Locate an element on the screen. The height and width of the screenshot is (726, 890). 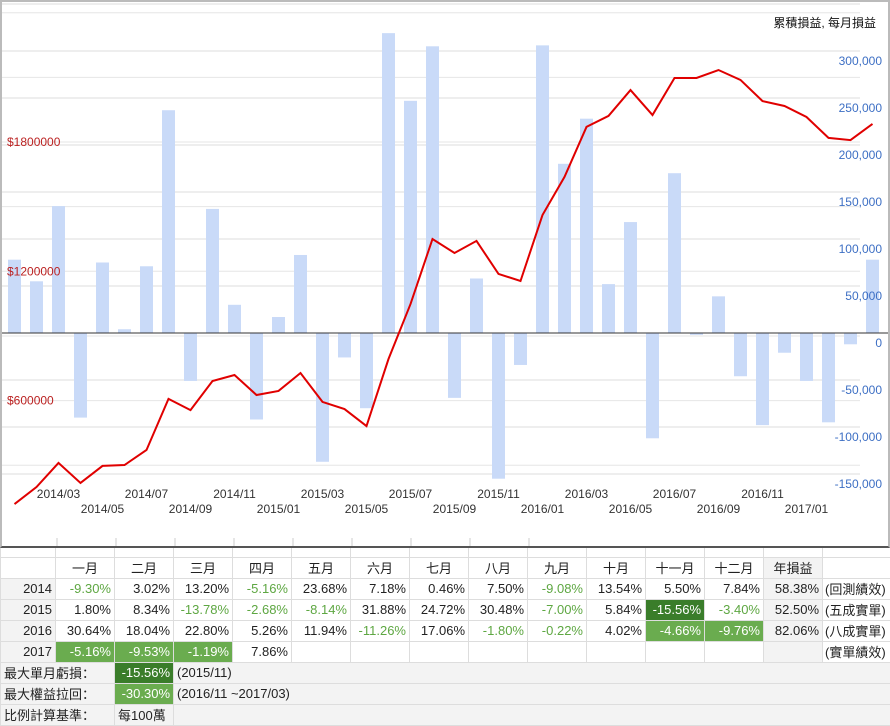
chart-legend: 累積損益, 每月損益 is located at coordinates (824, 22).